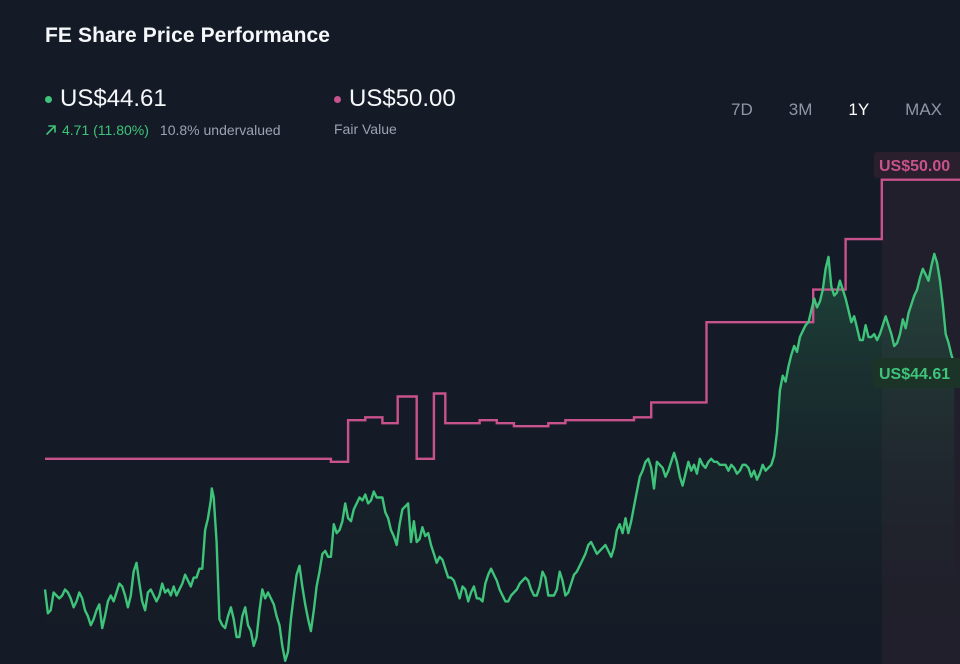 This screenshot has height=664, width=960. Describe the element at coordinates (365, 129) in the screenshot. I see `fair-value-label: Fair Value` at that location.